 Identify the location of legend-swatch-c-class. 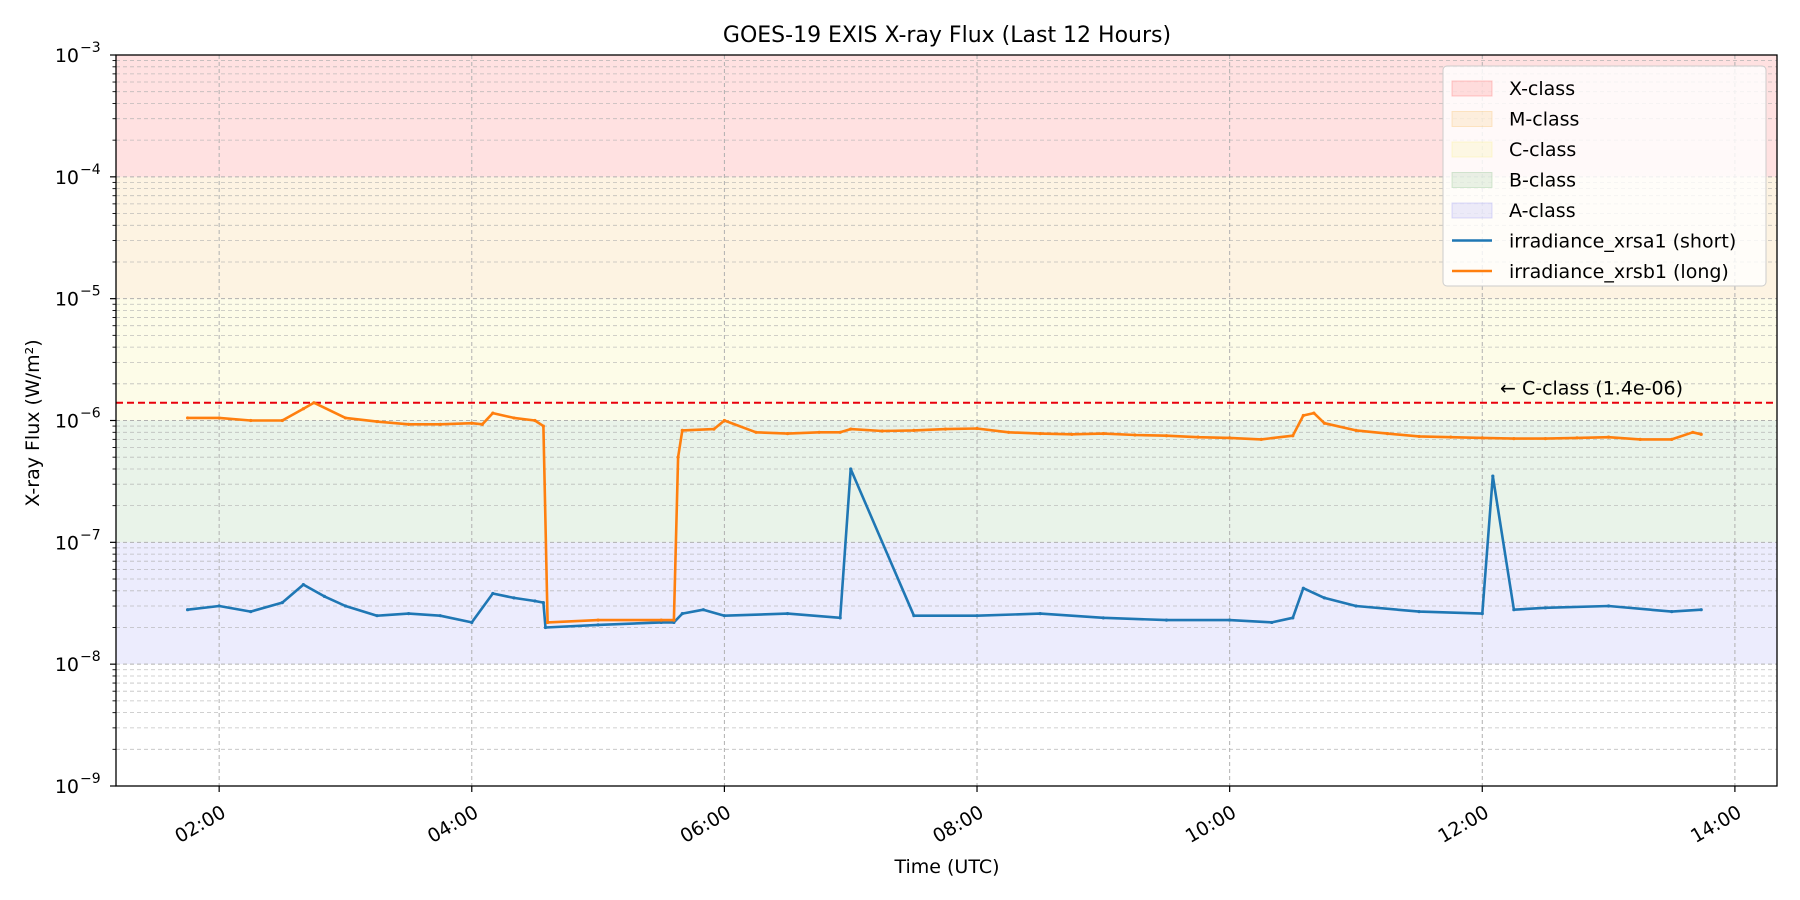
(1472, 149).